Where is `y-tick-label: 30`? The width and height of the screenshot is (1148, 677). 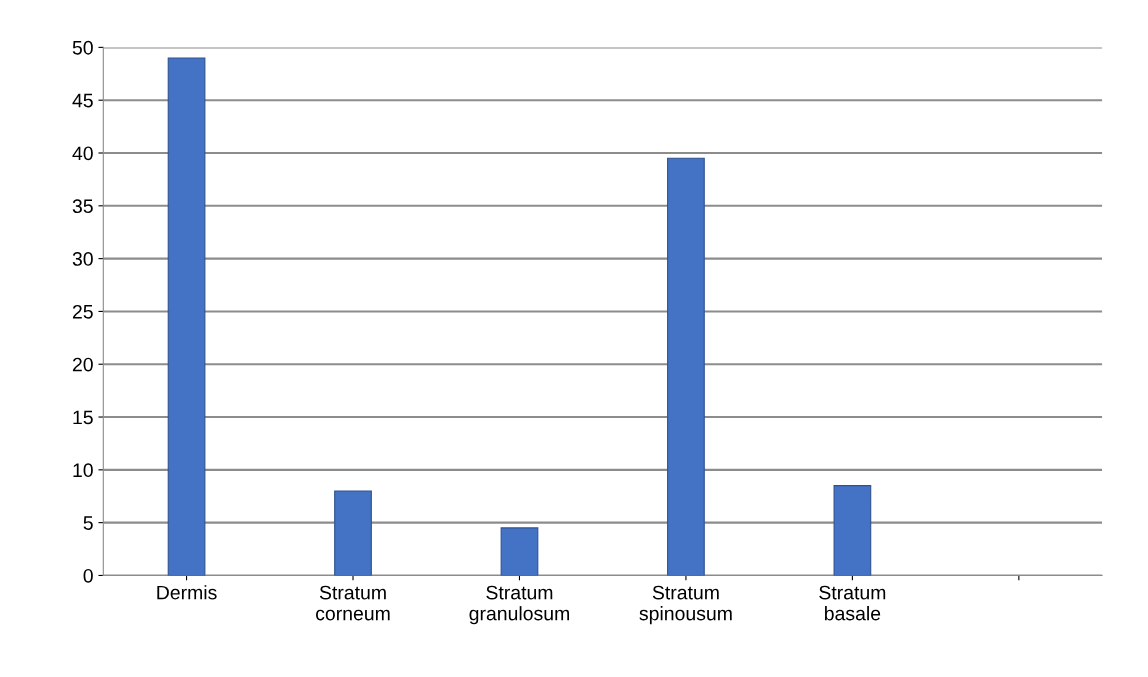
y-tick-label: 30 is located at coordinates (82, 259).